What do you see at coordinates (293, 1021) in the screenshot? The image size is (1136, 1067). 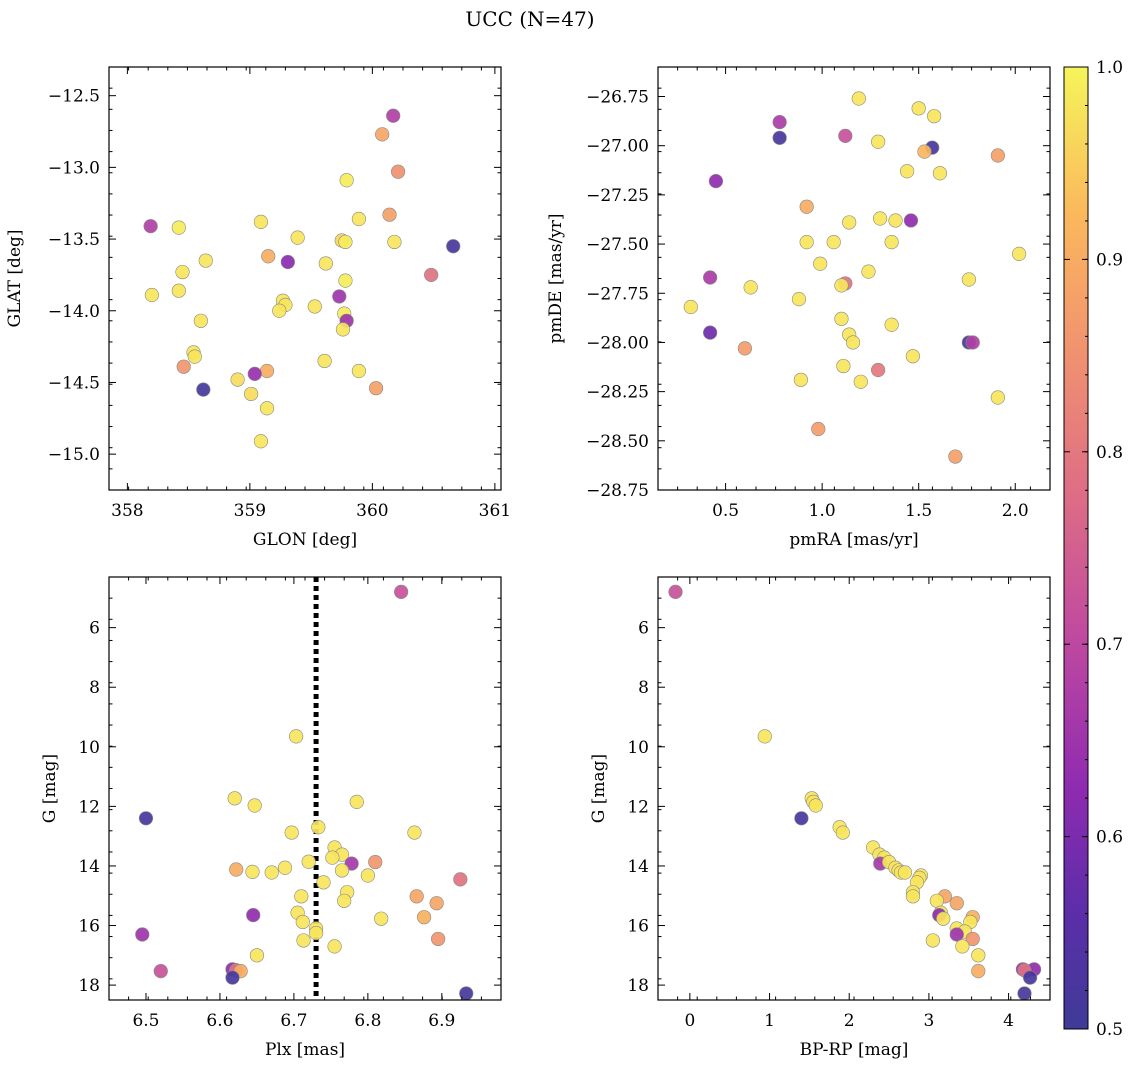 I see `x-tick-label: 6.7` at bounding box center [293, 1021].